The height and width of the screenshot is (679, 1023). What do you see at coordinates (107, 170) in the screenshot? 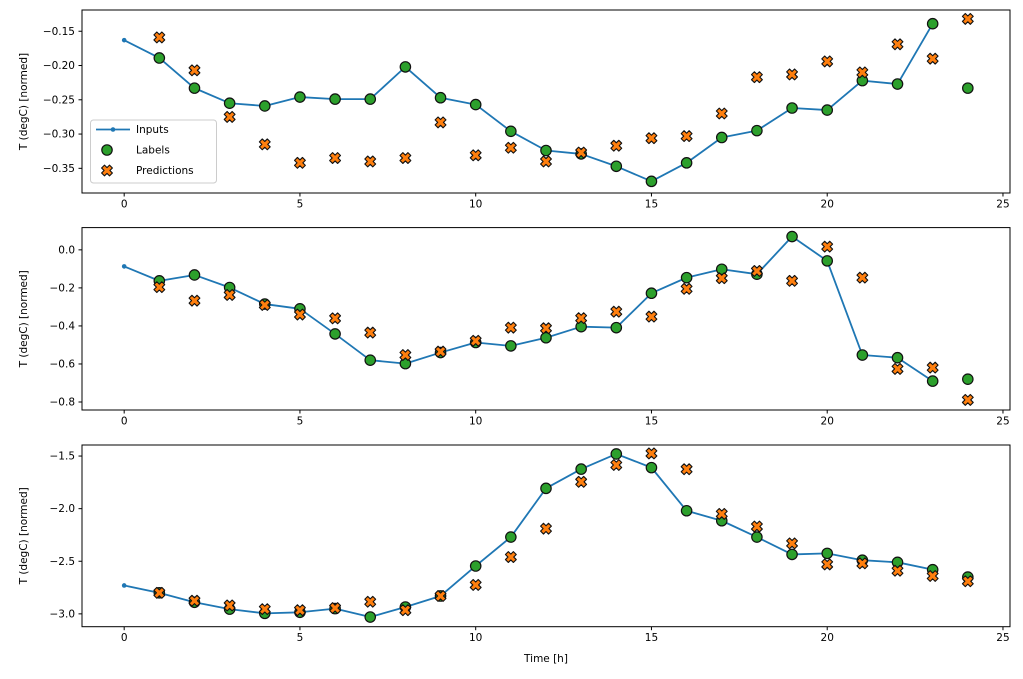
I see `legend-predictions-marker-sample` at bounding box center [107, 170].